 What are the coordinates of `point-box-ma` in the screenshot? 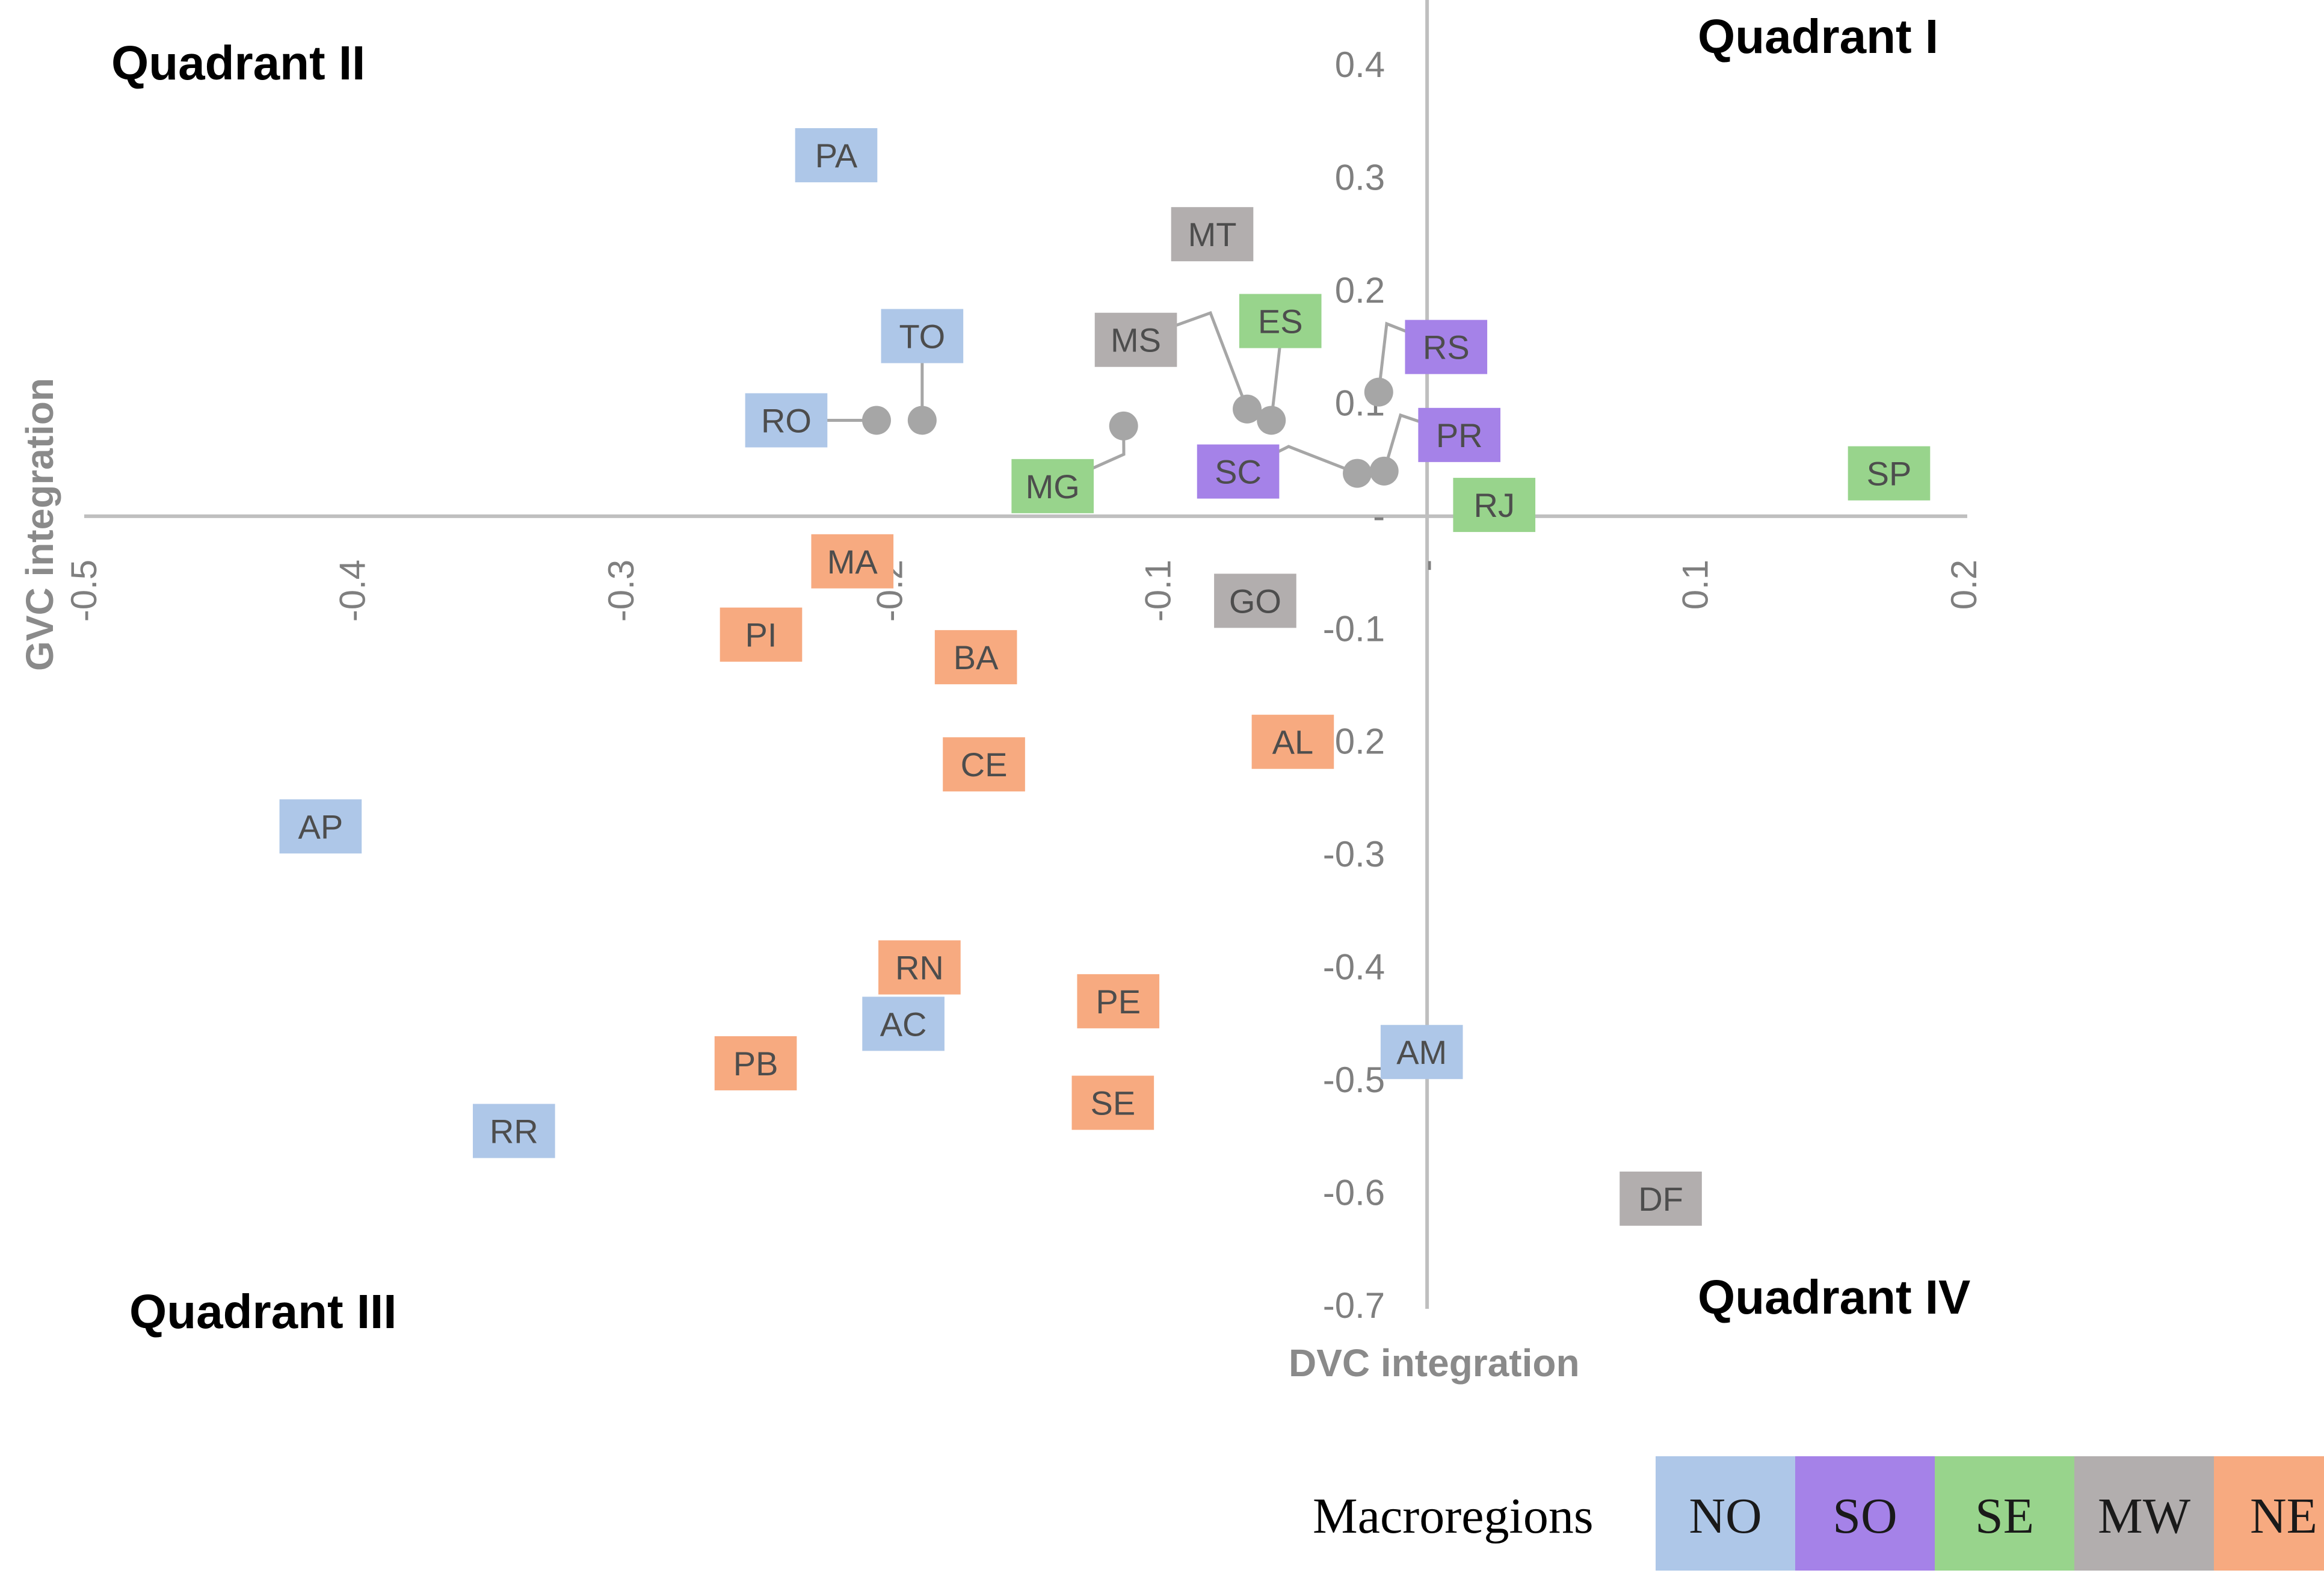 It's located at (852, 561).